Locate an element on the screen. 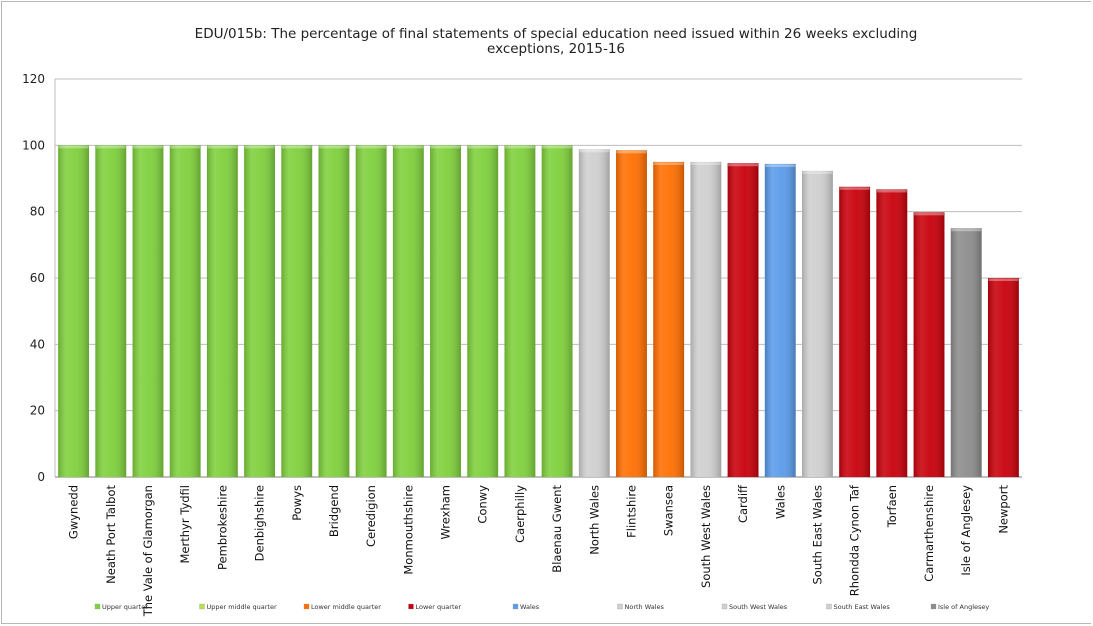  y-tick-label: 120 is located at coordinates (33, 79).